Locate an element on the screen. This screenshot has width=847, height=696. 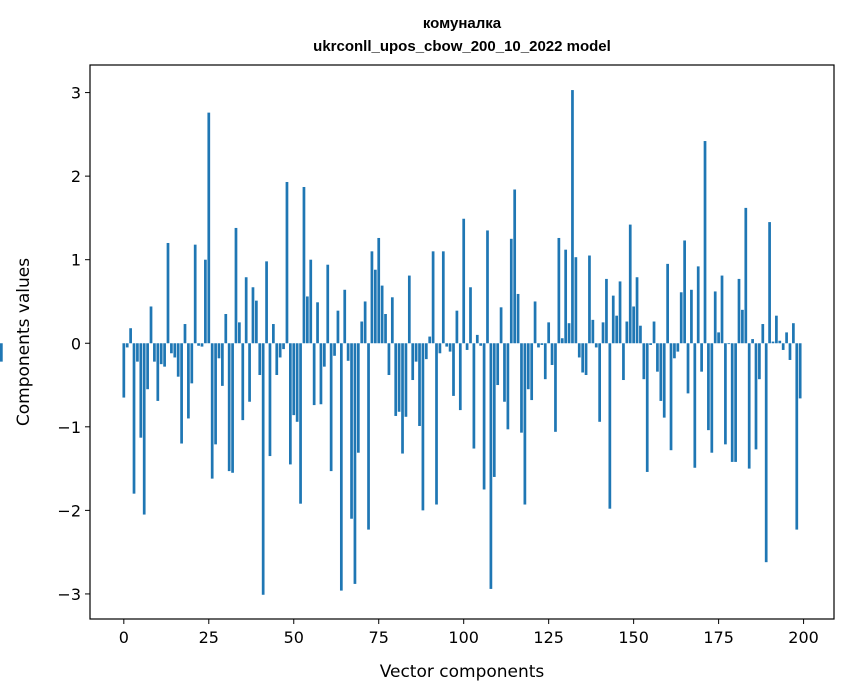
x-tick-label: 175 is located at coordinates (718, 637).